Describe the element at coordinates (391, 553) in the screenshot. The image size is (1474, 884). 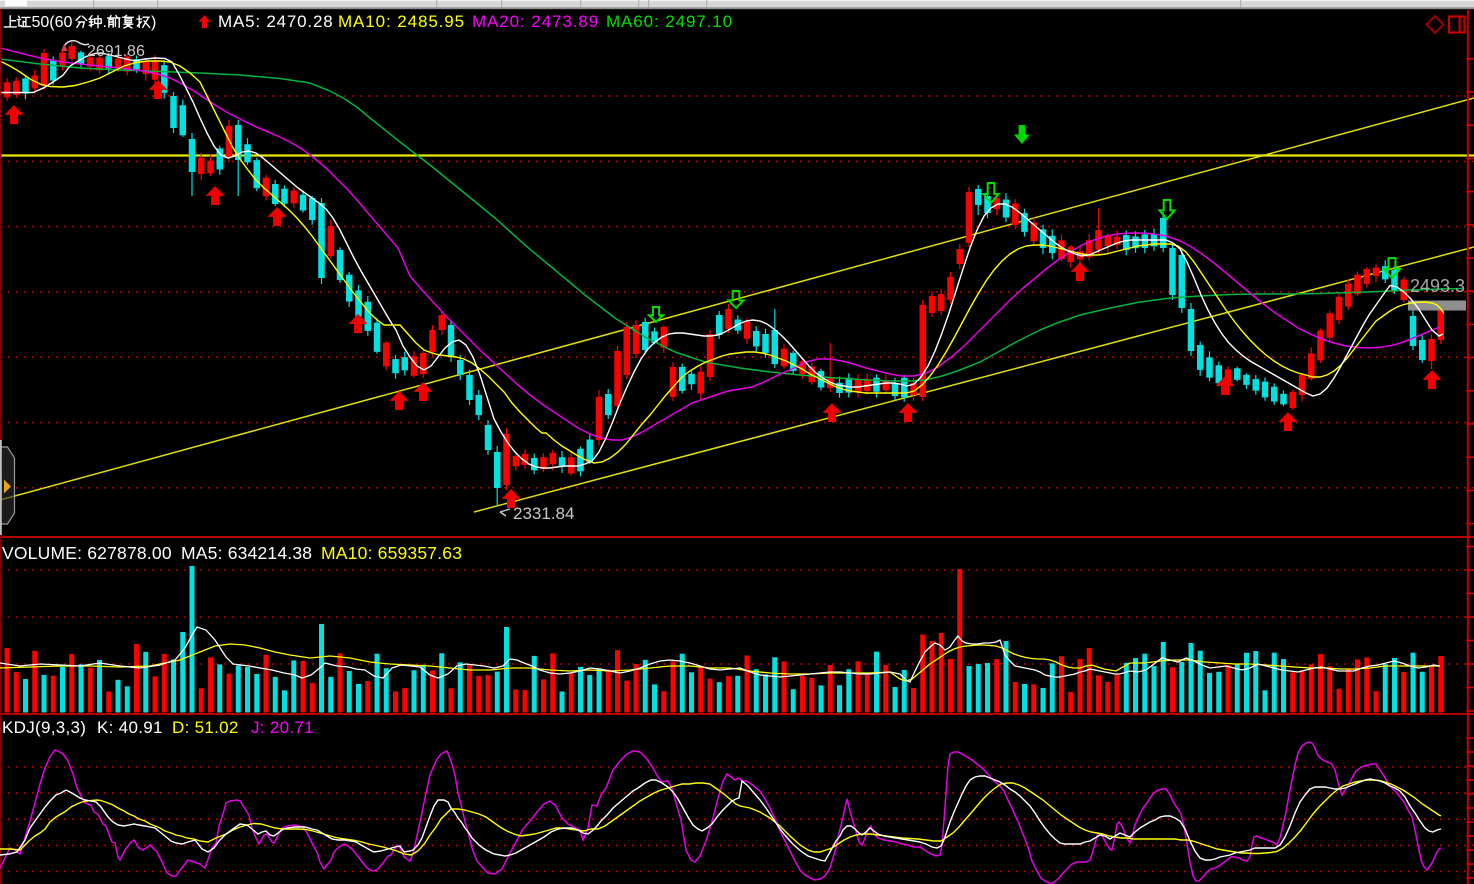
I see `svg-text: MA10: 659357.63` at that location.